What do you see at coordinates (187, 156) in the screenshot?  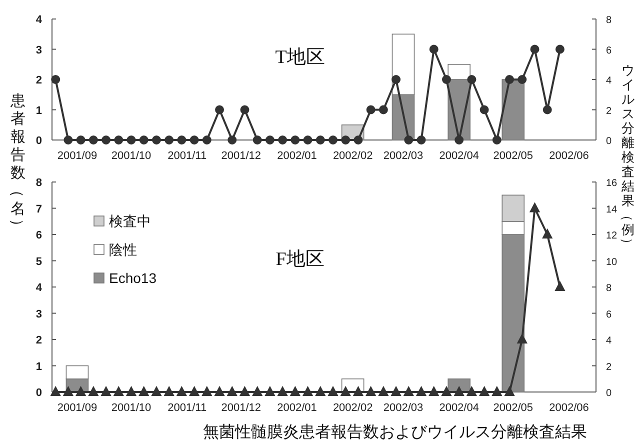 I see `x-tick-label: 2001/11` at bounding box center [187, 156].